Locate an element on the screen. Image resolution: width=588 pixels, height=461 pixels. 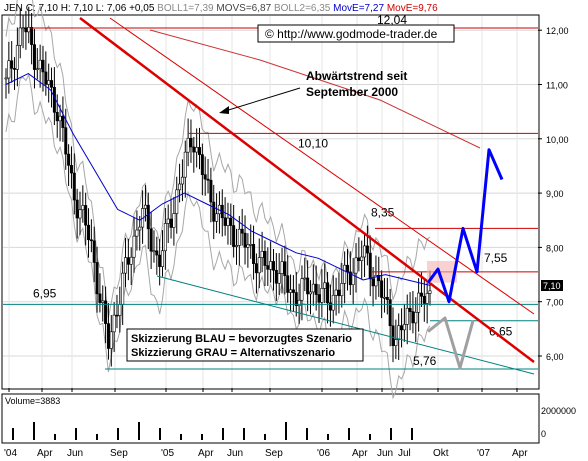
y-tick-label: 11,00 is located at coordinates (557, 86).